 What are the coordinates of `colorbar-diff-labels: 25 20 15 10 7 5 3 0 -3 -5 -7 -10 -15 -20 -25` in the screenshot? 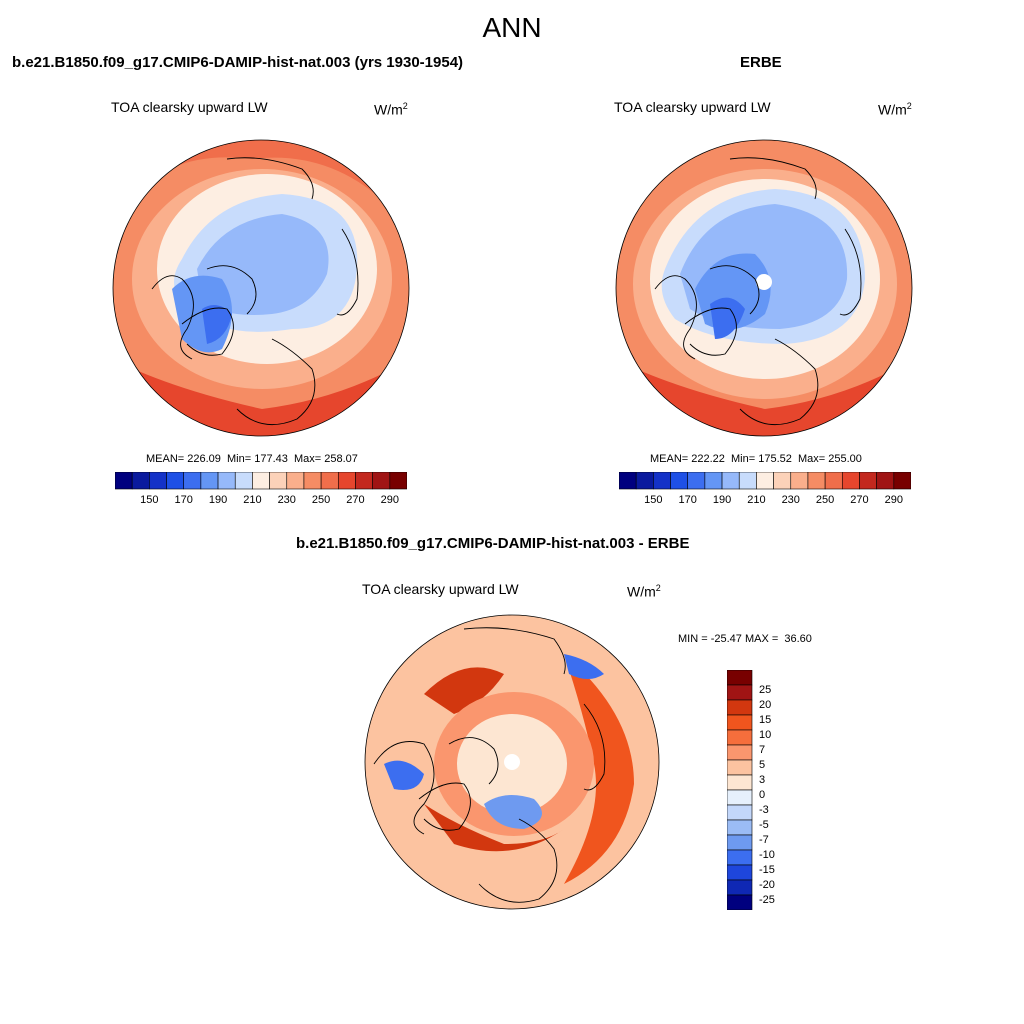 It's located at (789, 796).